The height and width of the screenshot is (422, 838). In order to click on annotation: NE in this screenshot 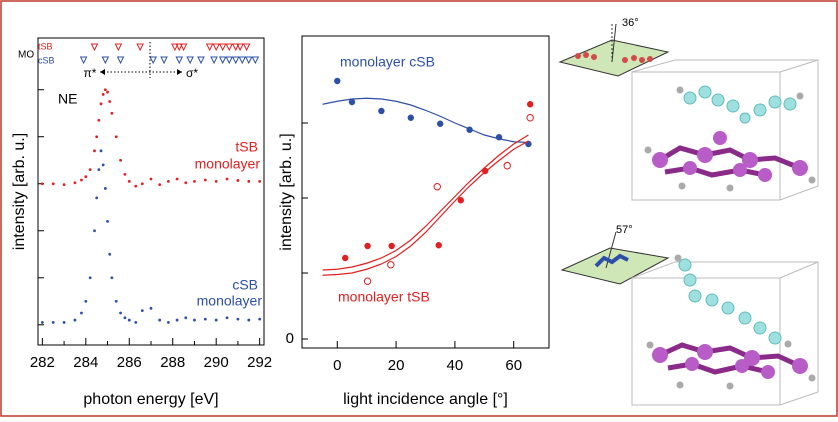, I will do `click(67, 99)`.